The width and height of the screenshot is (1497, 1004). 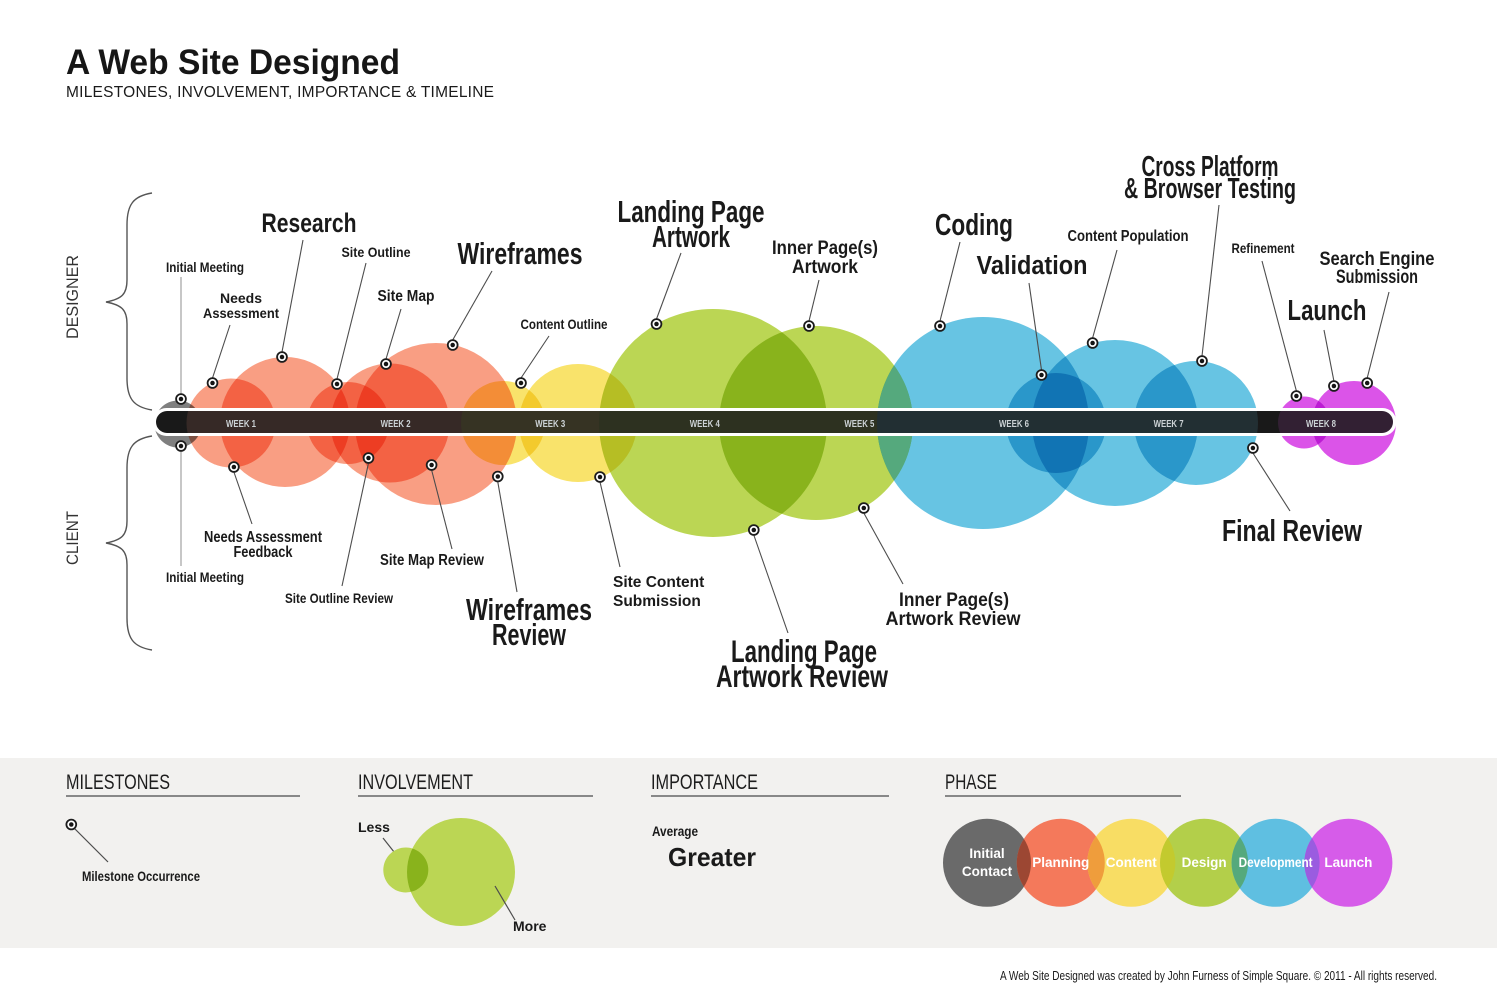 I want to click on svg-text: Less, so click(x=374, y=827).